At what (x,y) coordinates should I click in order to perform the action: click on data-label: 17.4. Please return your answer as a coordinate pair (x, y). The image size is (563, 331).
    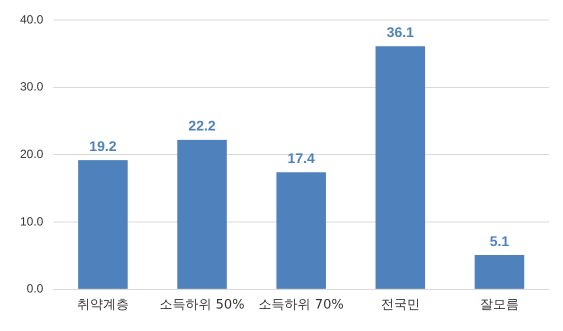
    Looking at the image, I should click on (302, 158).